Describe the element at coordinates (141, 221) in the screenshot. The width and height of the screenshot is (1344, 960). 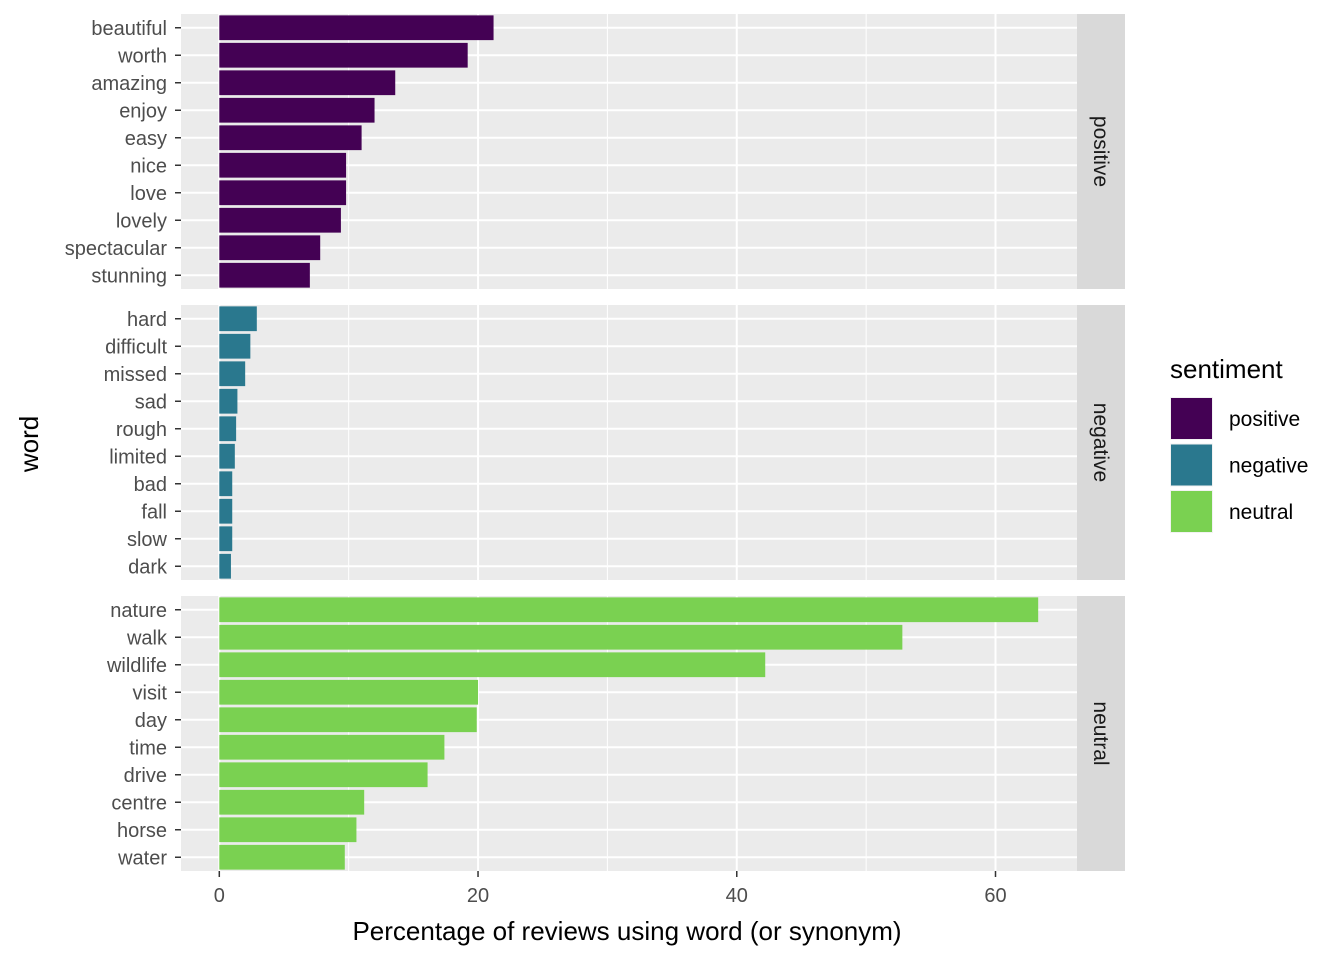
I see `y-tick-label: lovely` at that location.